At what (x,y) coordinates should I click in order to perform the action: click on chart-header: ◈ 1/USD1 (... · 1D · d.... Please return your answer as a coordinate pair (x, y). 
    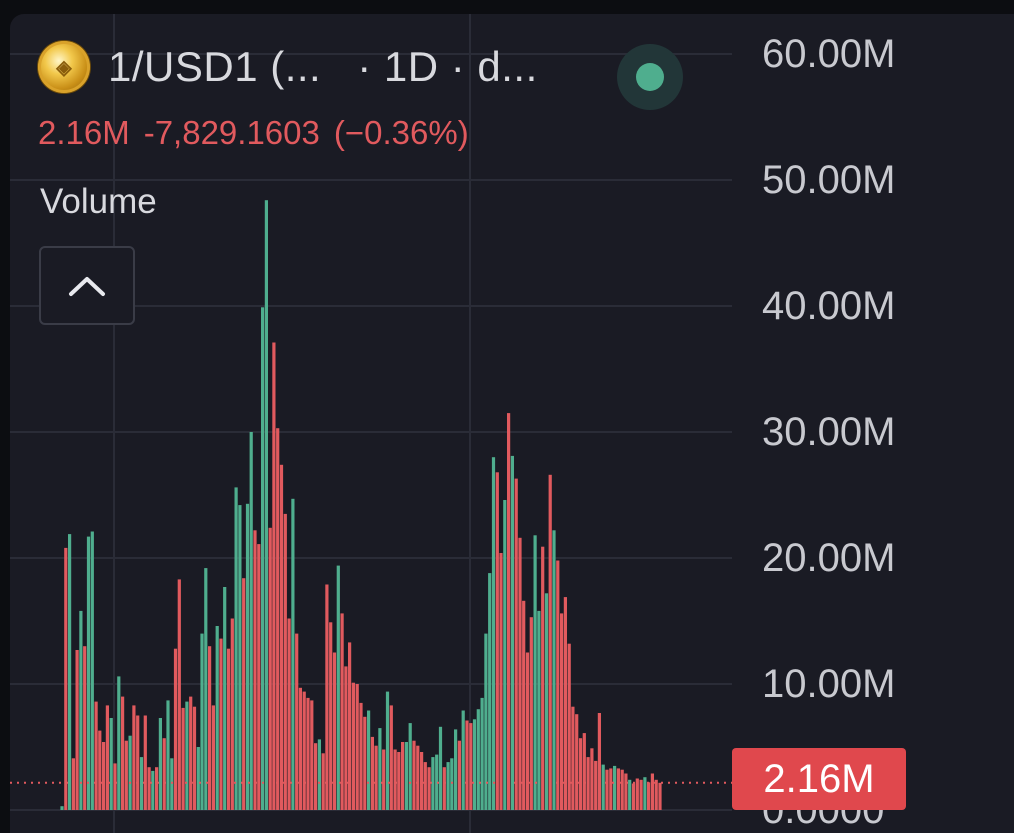
    Looking at the image, I should click on (388, 67).